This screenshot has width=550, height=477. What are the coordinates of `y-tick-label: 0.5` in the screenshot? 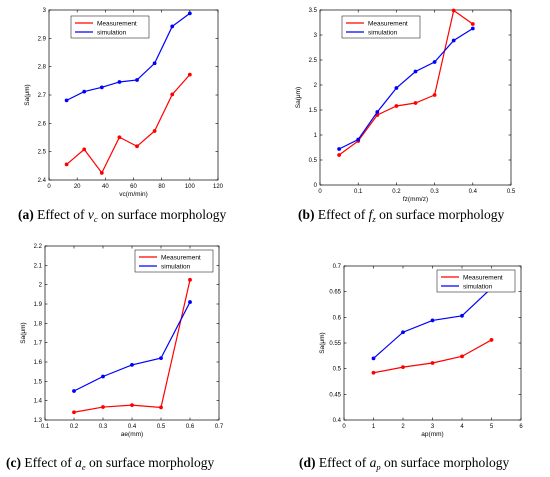 It's located at (337, 370).